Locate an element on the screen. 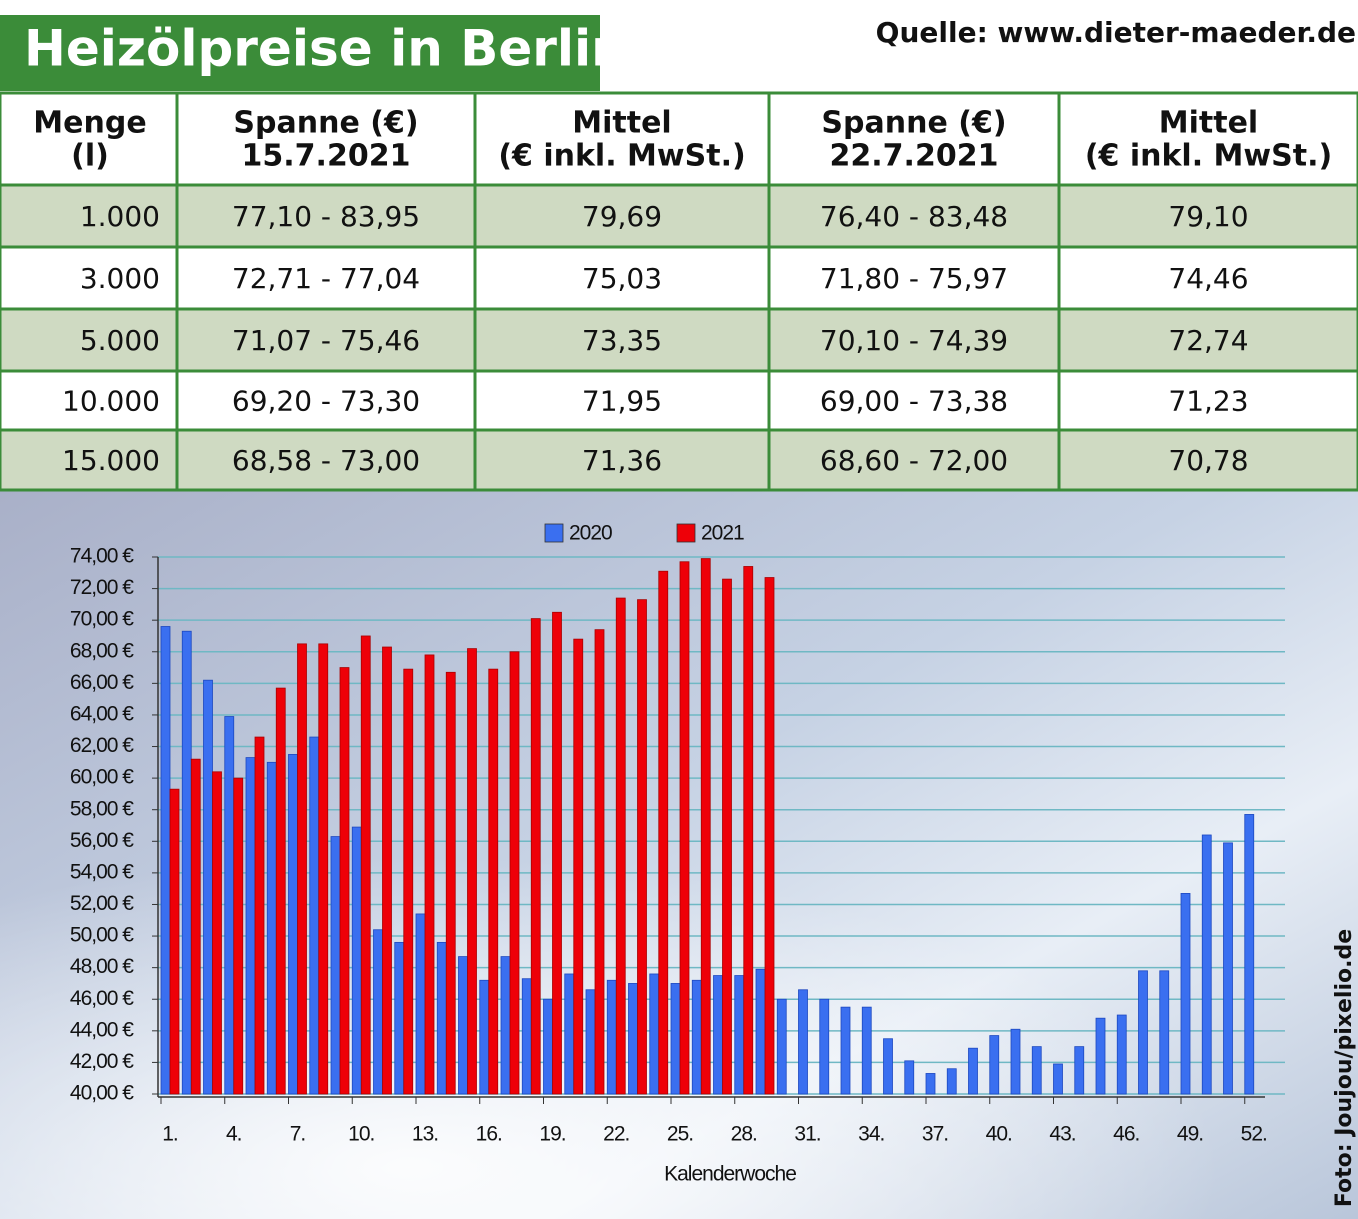 The height and width of the screenshot is (1219, 1358). y-tick-label: 40,00 € is located at coordinates (102, 1093).